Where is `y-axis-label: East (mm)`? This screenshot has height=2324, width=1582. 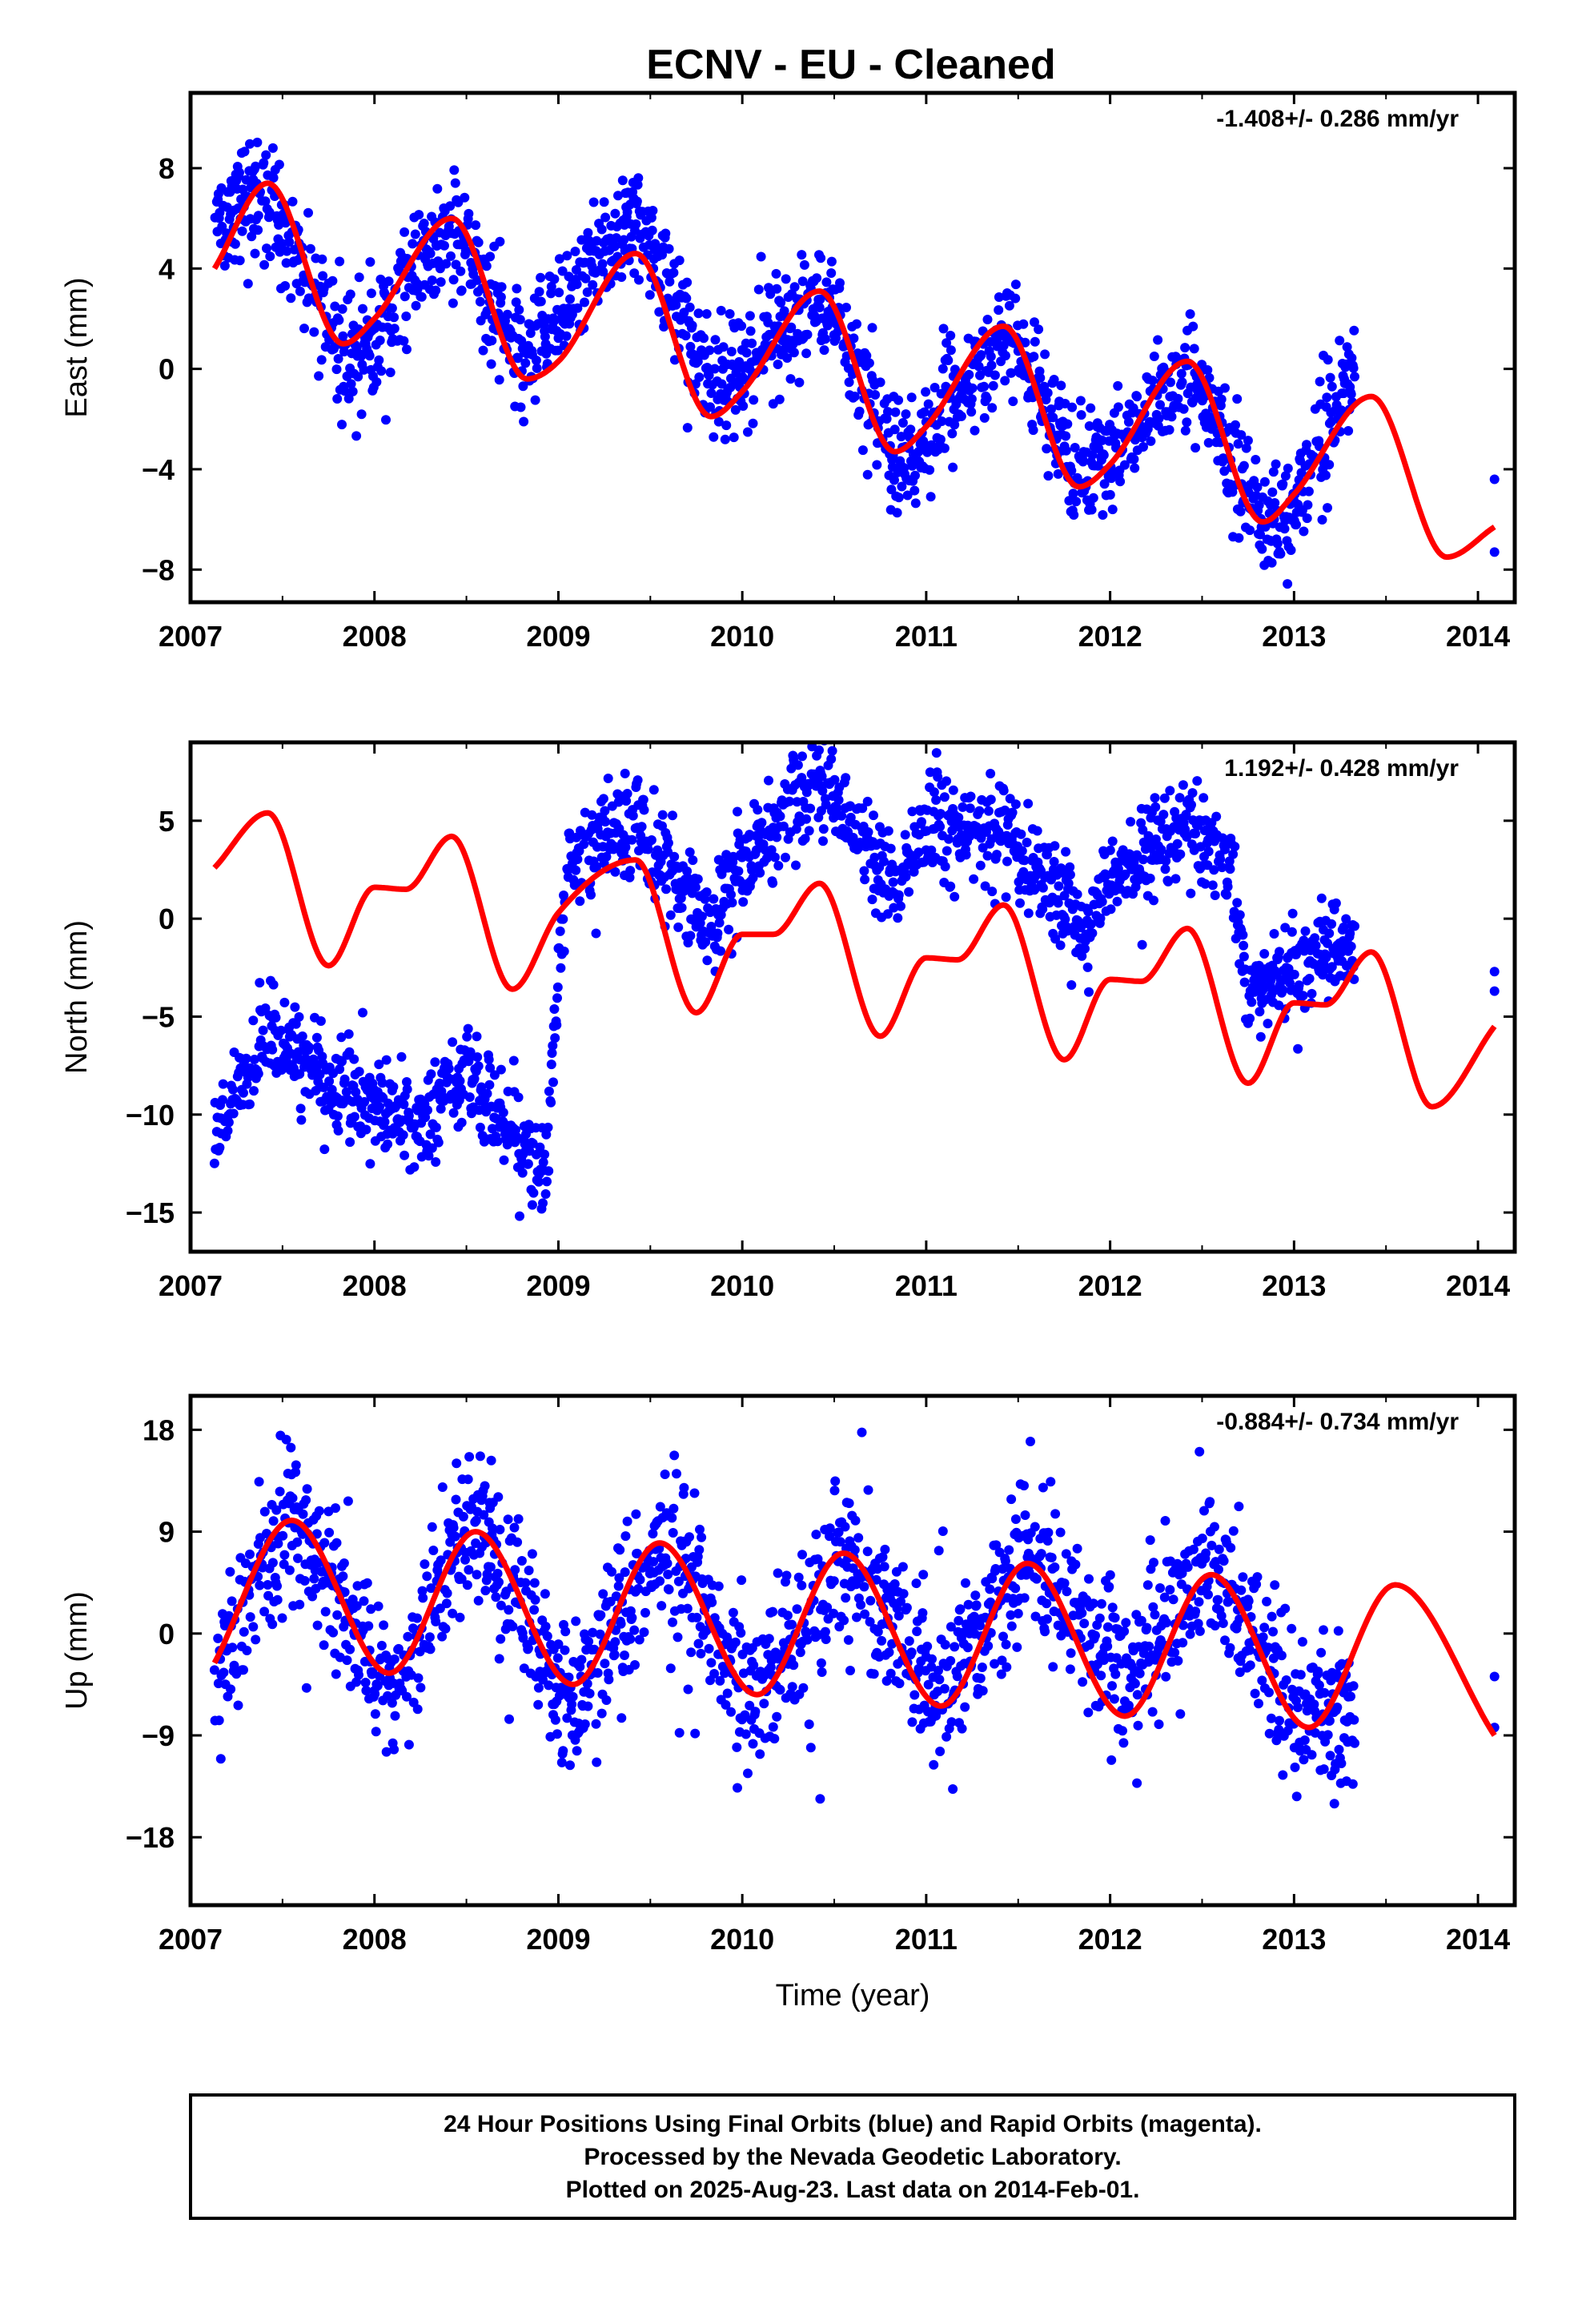
y-axis-label: East (mm) is located at coordinates (77, 347).